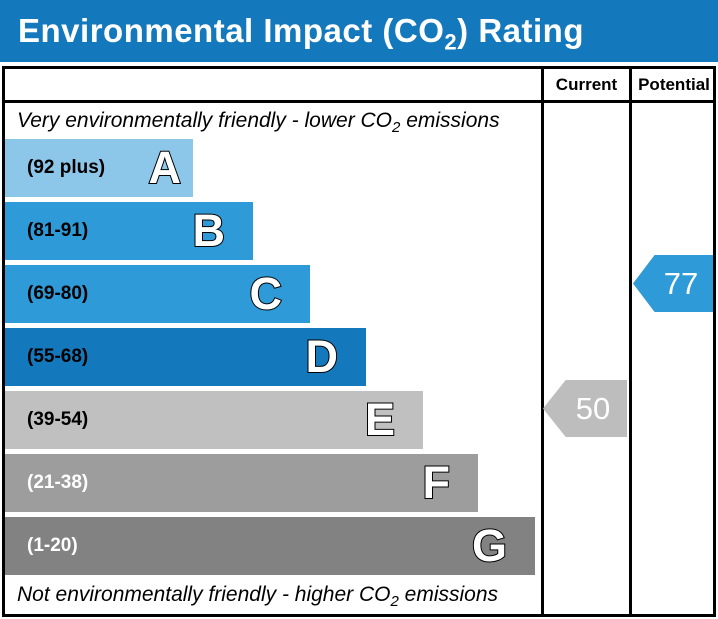 The height and width of the screenshot is (619, 718). I want to click on band-row-B: (81-91) B, so click(129, 231).